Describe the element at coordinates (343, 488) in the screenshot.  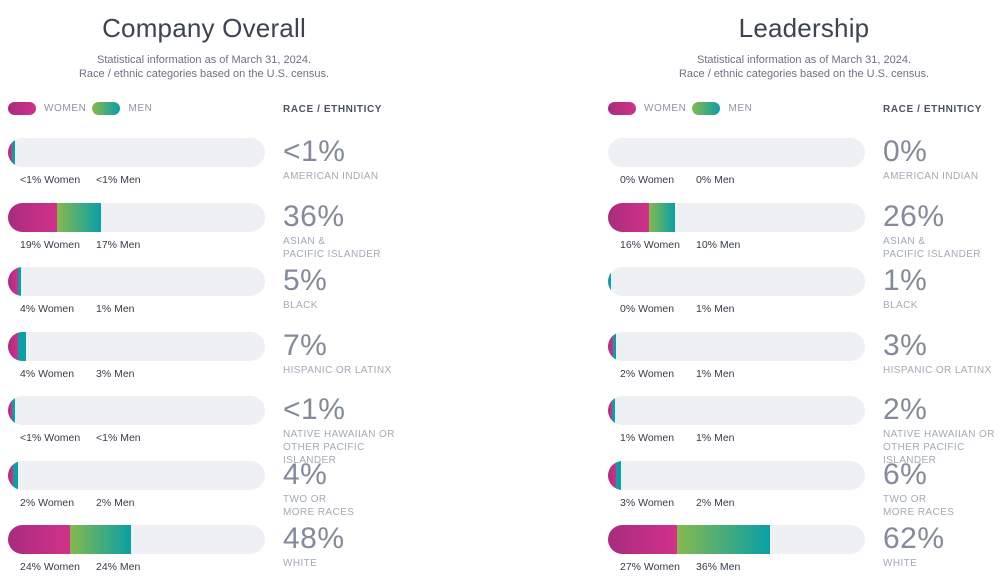
I see `row-stat: 4% TWO OR MORE RACES` at that location.